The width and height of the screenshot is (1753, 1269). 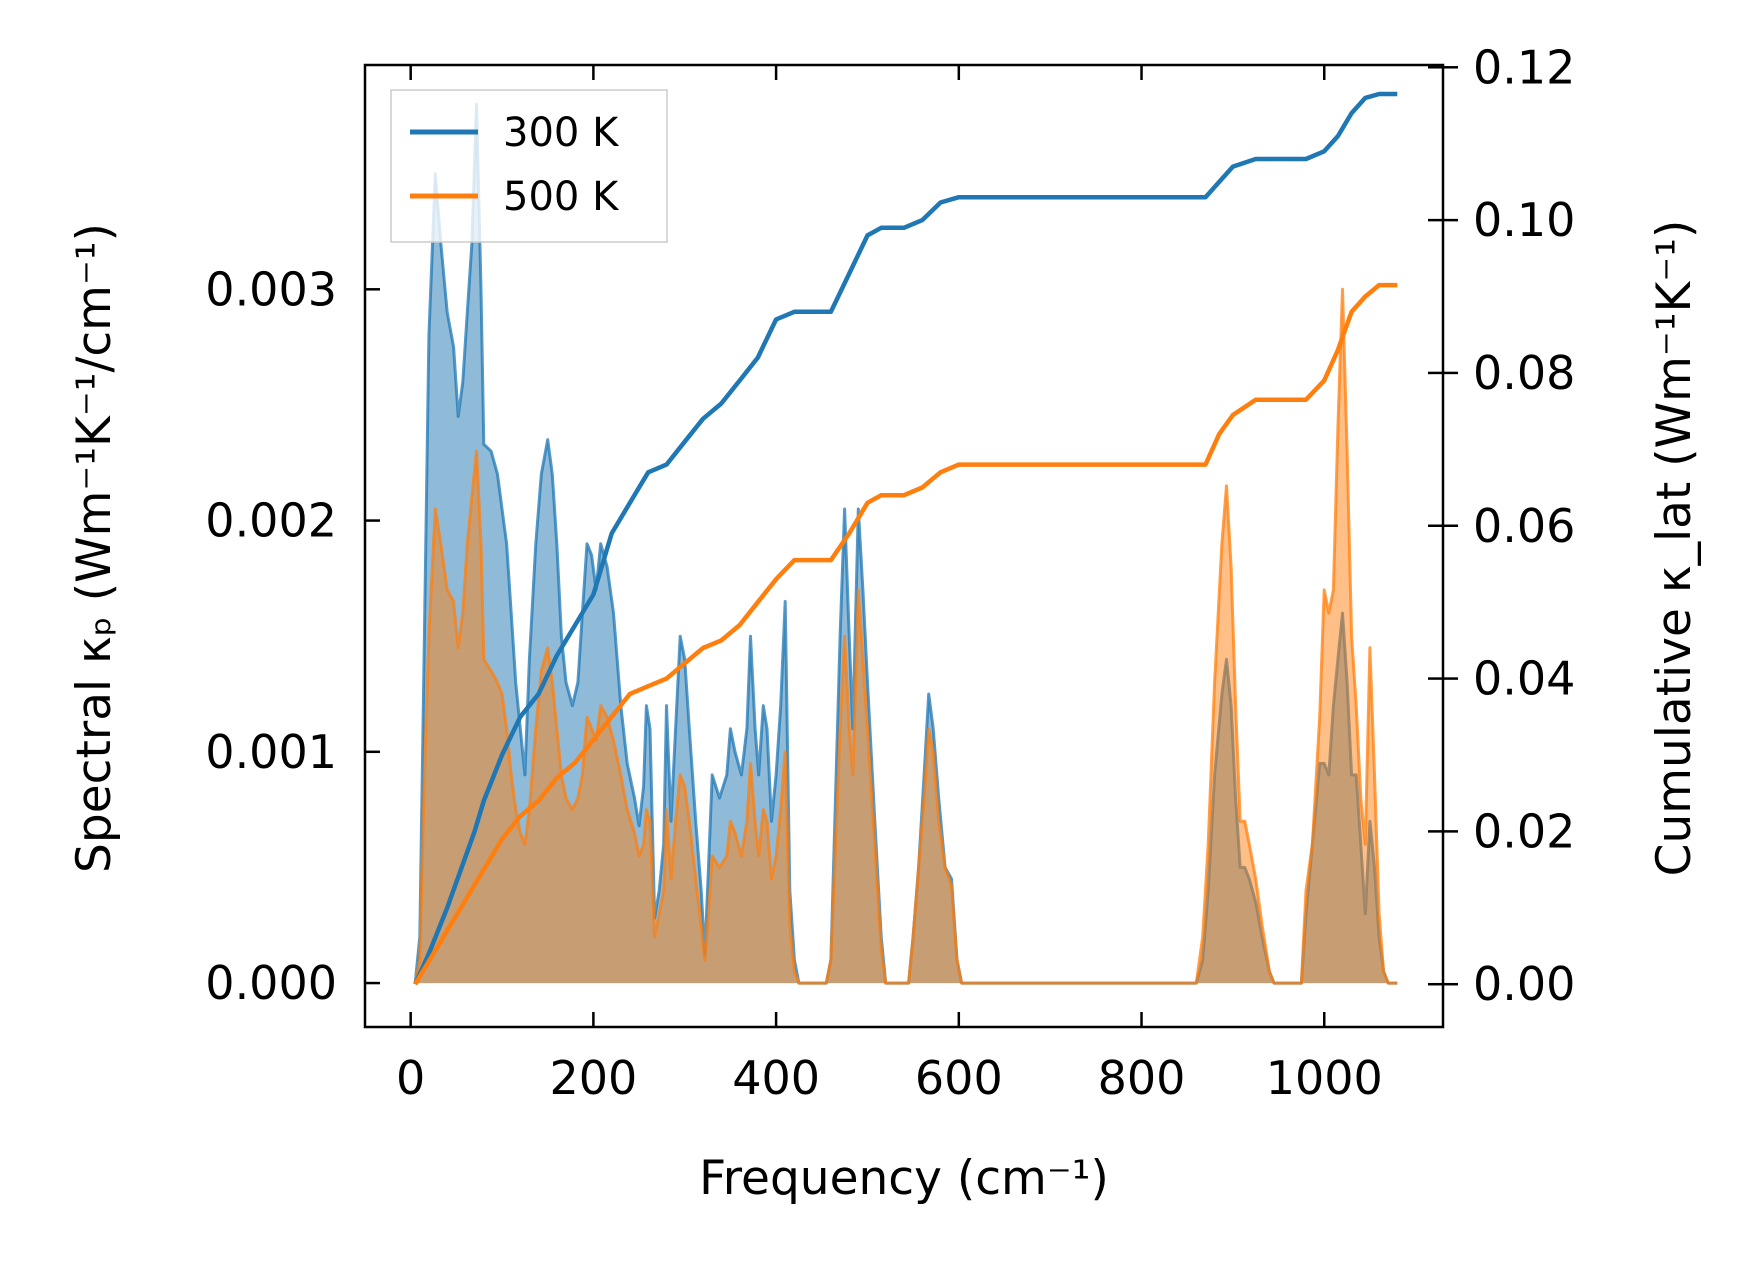 What do you see at coordinates (271, 752) in the screenshot?
I see `y-left-tick-label: 0.001` at bounding box center [271, 752].